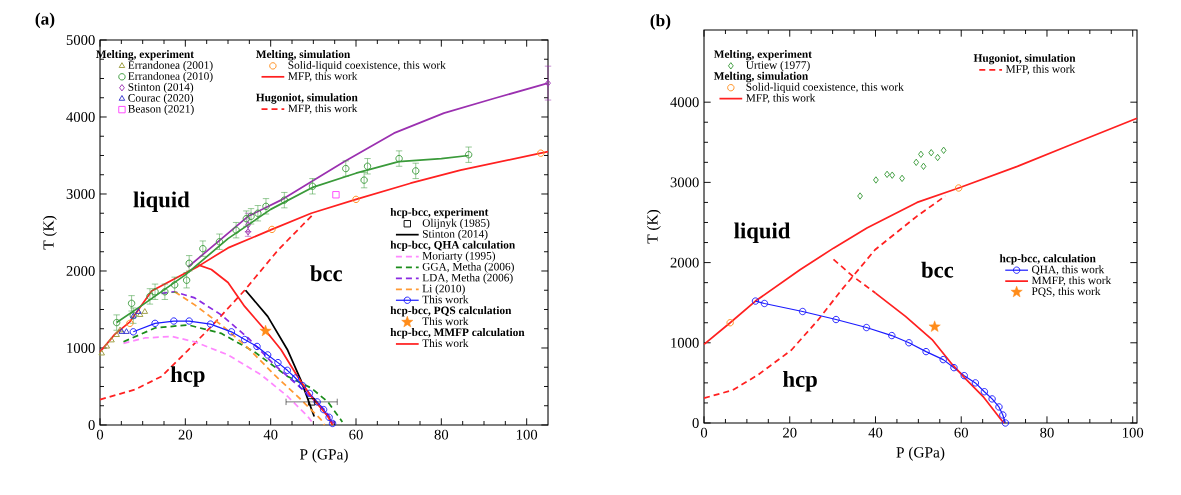  What do you see at coordinates (467, 278) in the screenshot?
I see `legend-label: LDA, Metha (2006)` at bounding box center [467, 278].